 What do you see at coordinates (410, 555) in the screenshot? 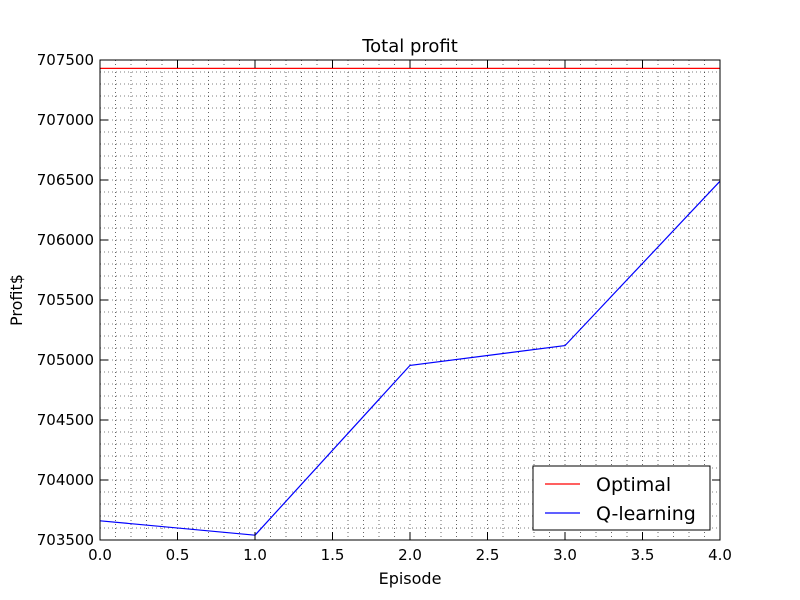
I see `x-tick-label: 2.0` at bounding box center [410, 555].